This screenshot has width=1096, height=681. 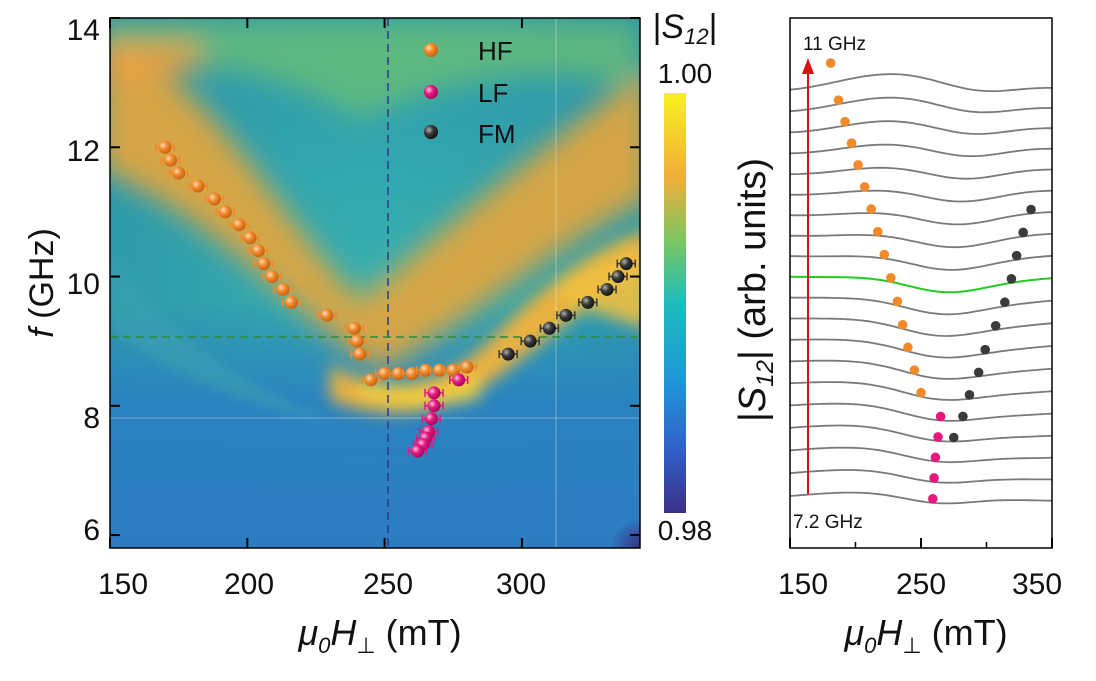 I want to click on left-x-axis-label: μ0H⊥ (mT), so click(x=379, y=635).